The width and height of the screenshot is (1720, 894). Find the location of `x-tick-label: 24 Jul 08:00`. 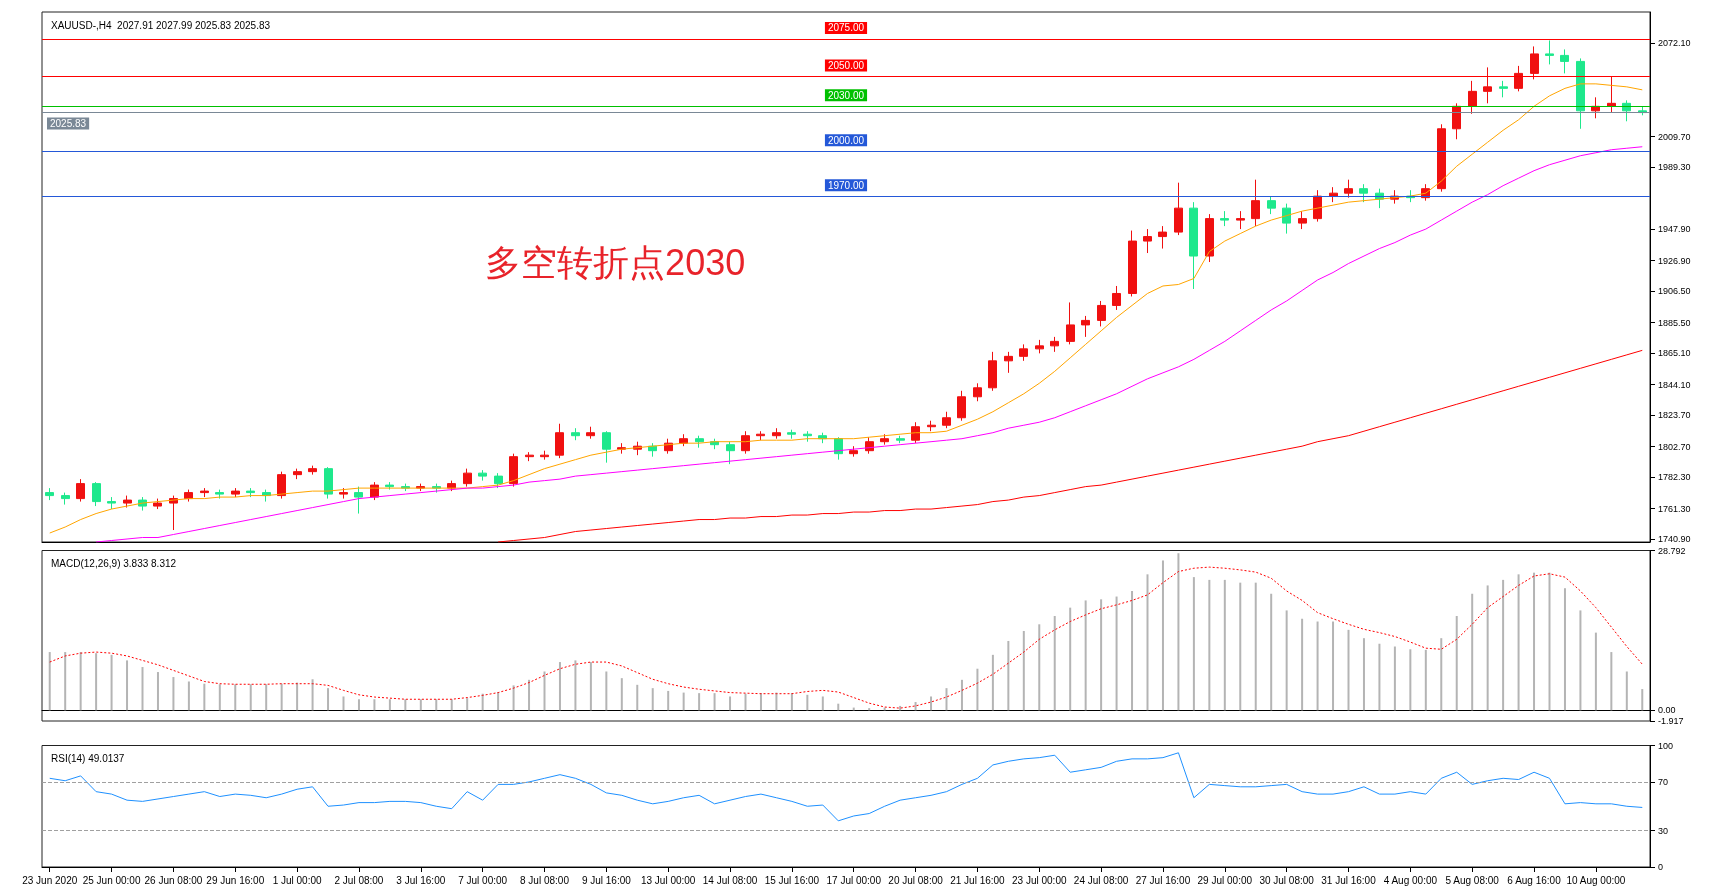

x-tick-label: 24 Jul 08:00 is located at coordinates (1101, 880).